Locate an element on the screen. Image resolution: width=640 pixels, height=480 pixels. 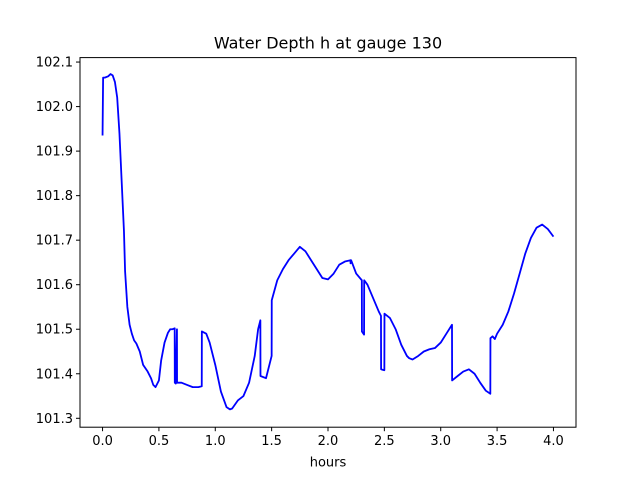
x-tick-label: 1.5 is located at coordinates (271, 441).